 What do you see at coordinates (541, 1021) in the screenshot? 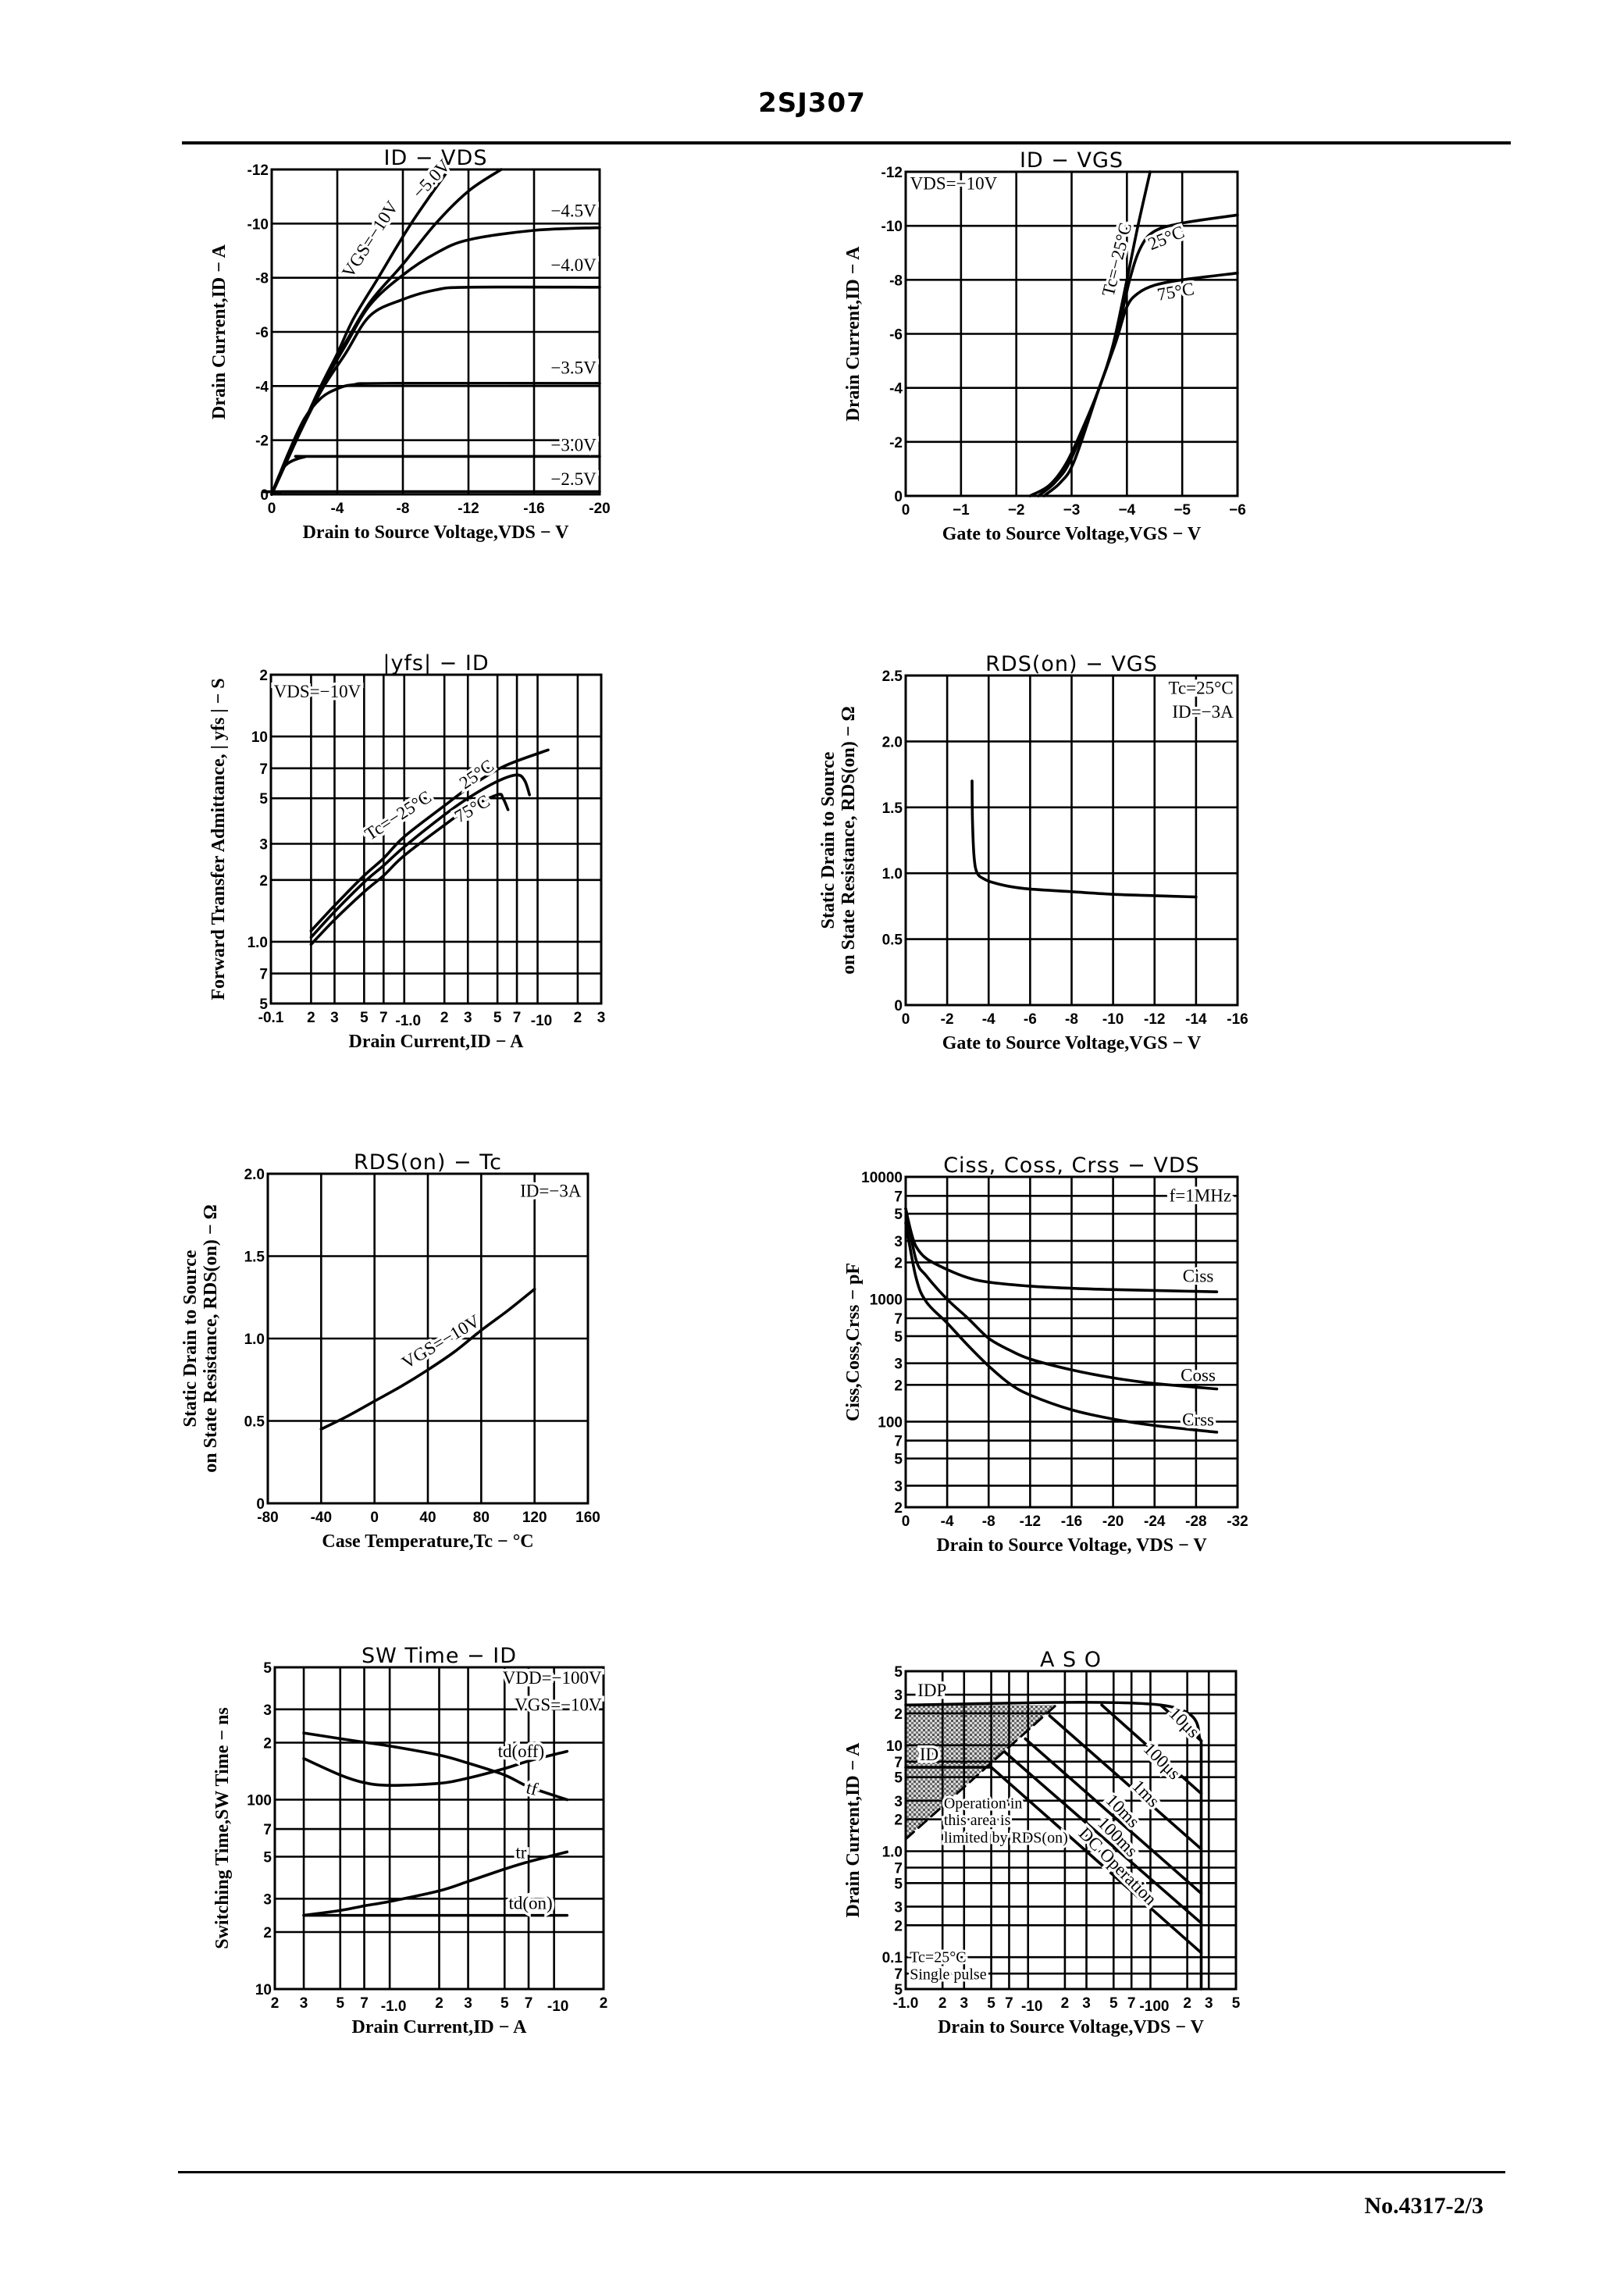
I see `x-tick-label: -10` at bounding box center [541, 1021].